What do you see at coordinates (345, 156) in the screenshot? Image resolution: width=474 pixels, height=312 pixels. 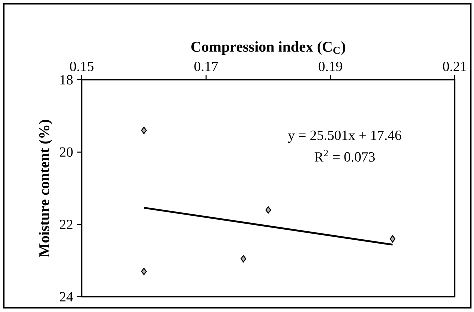 I see `annotation: R$^{2}$ = 0.073` at bounding box center [345, 156].